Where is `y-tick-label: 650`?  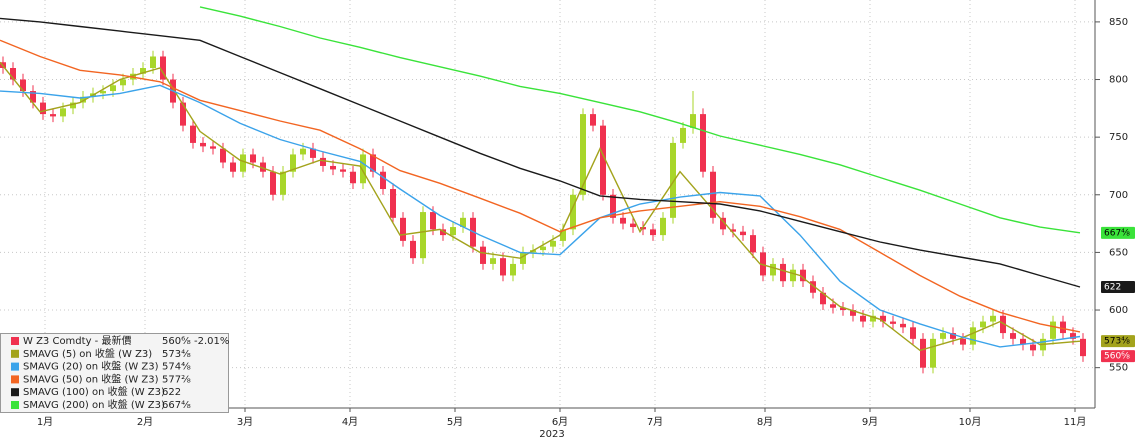 y-tick-label: 650 is located at coordinates (1118, 252).